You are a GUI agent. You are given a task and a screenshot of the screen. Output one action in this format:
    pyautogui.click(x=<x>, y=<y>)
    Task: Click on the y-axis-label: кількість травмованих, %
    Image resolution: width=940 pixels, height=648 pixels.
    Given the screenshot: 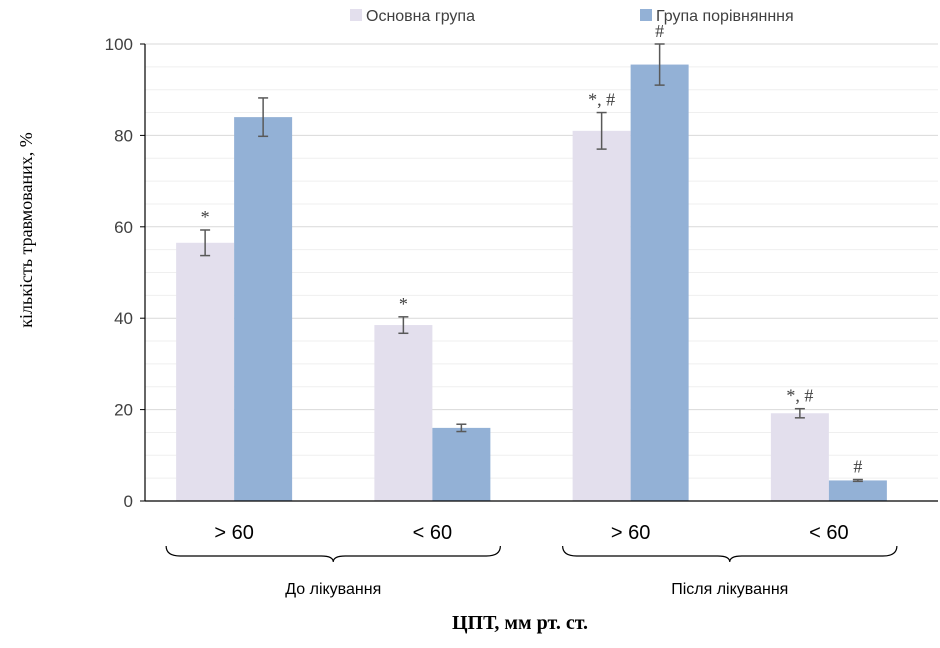 What is the action you would take?
    pyautogui.click(x=26, y=229)
    